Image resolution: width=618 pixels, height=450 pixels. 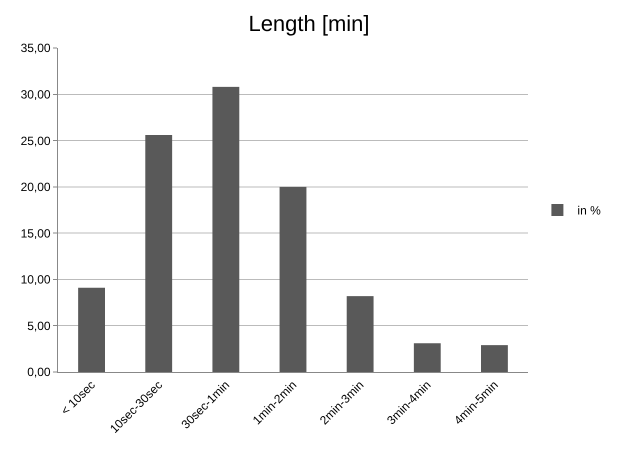 I want to click on y-tick-label: 5,00, so click(x=39, y=325).